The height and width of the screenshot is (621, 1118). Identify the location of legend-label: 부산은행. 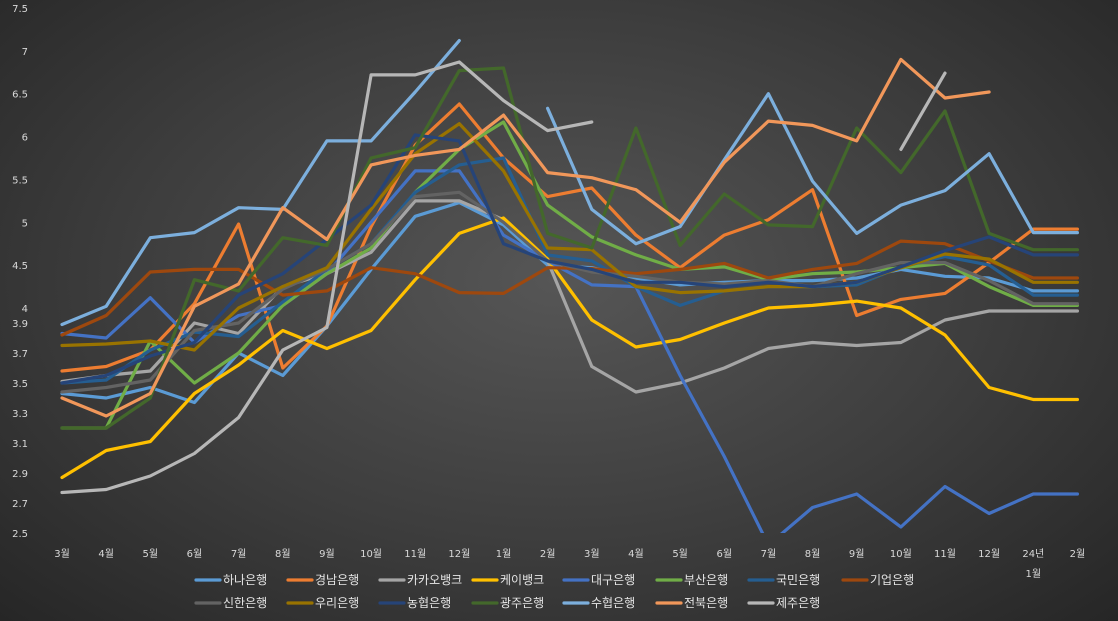
(706, 579).